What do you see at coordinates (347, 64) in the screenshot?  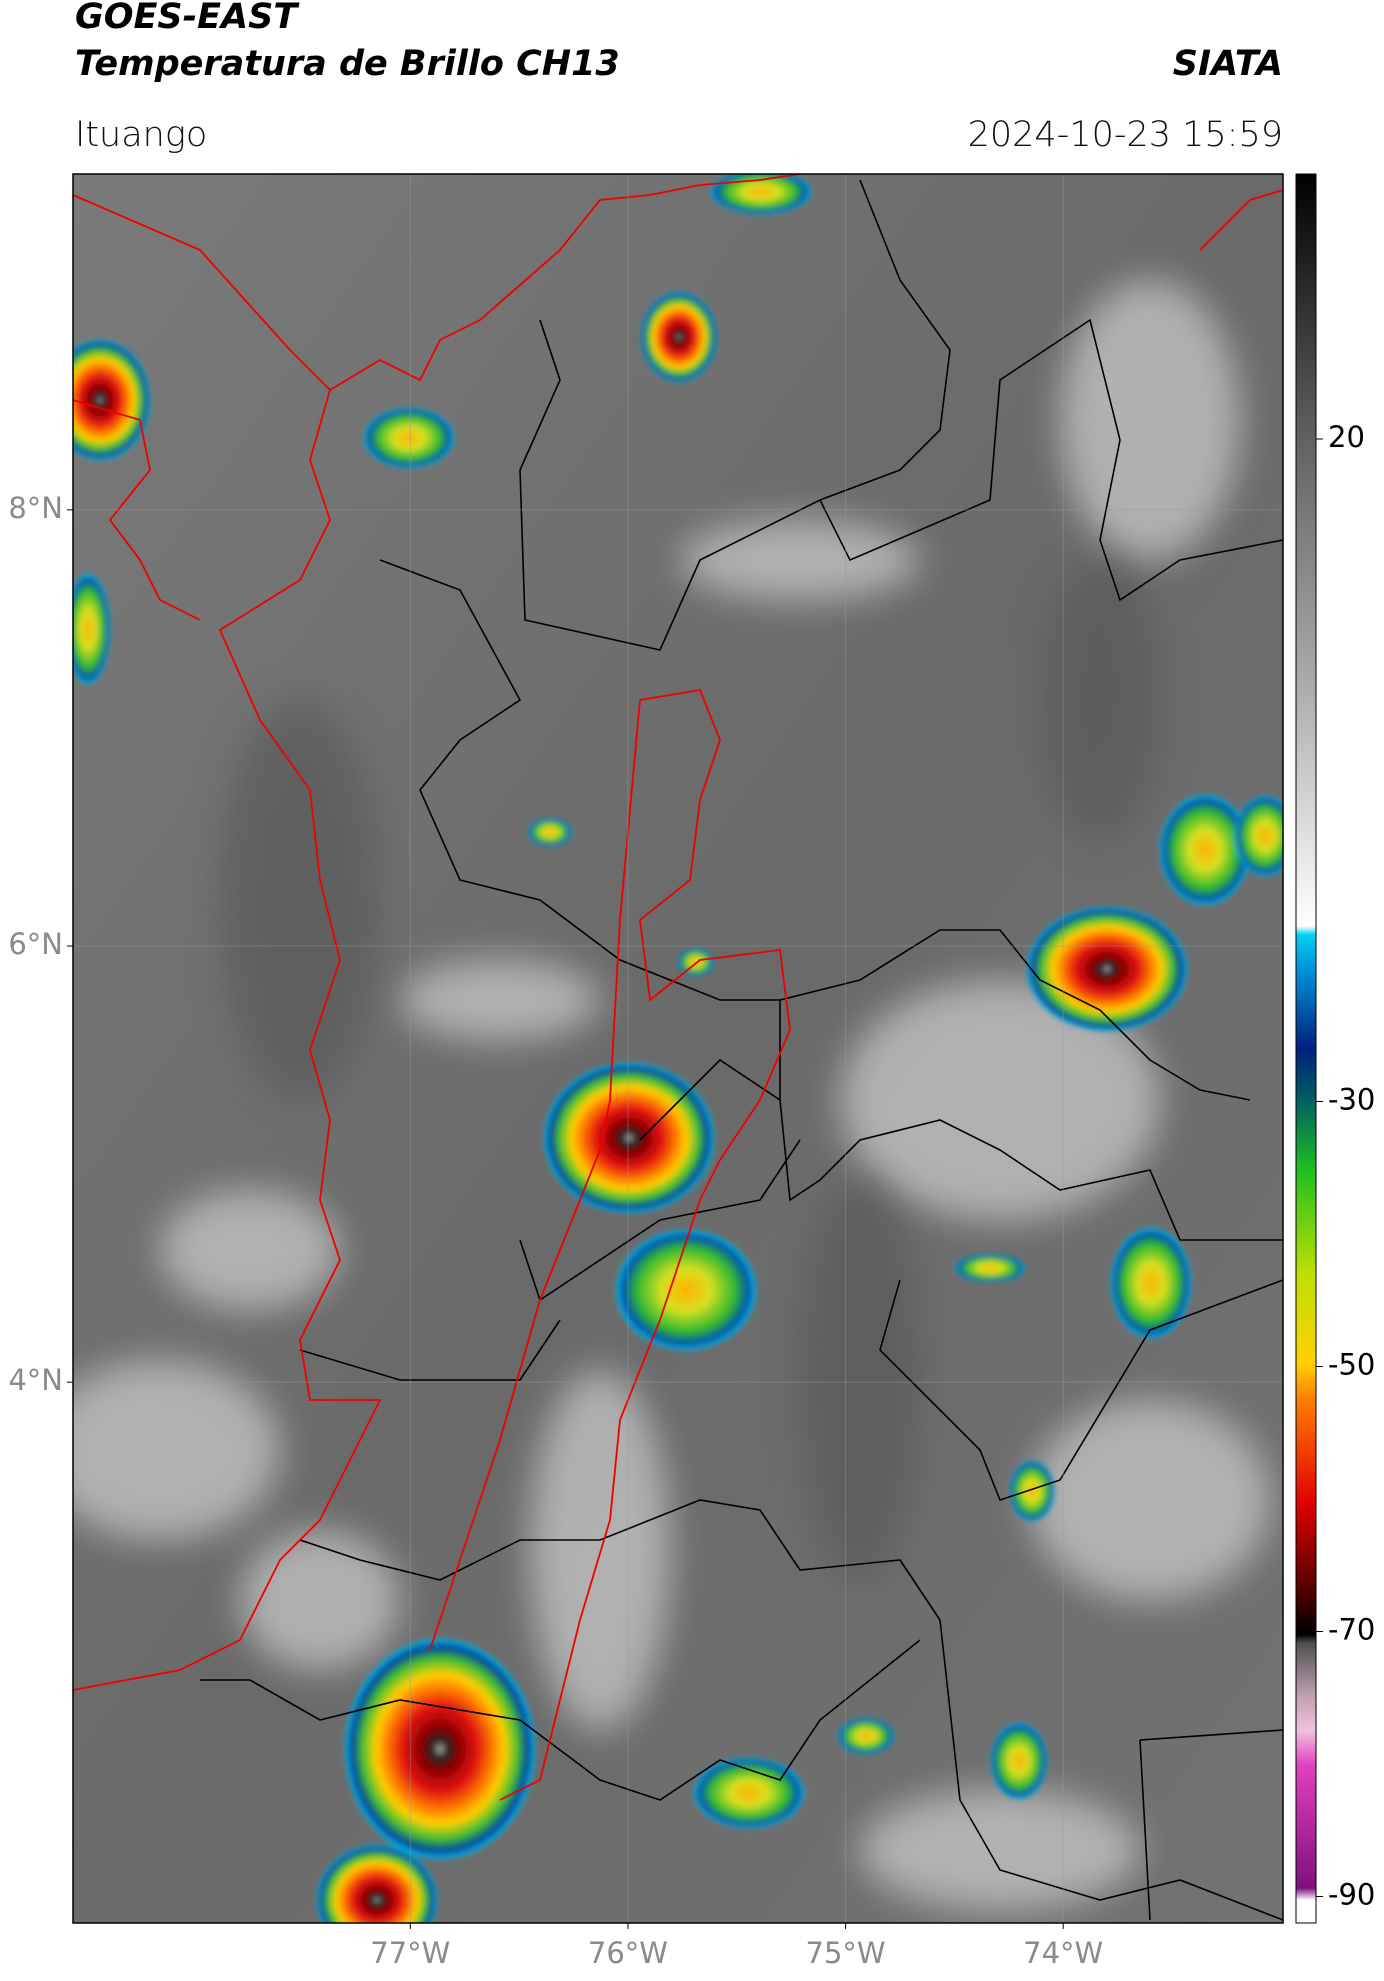 I see `subtitle: Temperatura de Brillo CH13` at bounding box center [347, 64].